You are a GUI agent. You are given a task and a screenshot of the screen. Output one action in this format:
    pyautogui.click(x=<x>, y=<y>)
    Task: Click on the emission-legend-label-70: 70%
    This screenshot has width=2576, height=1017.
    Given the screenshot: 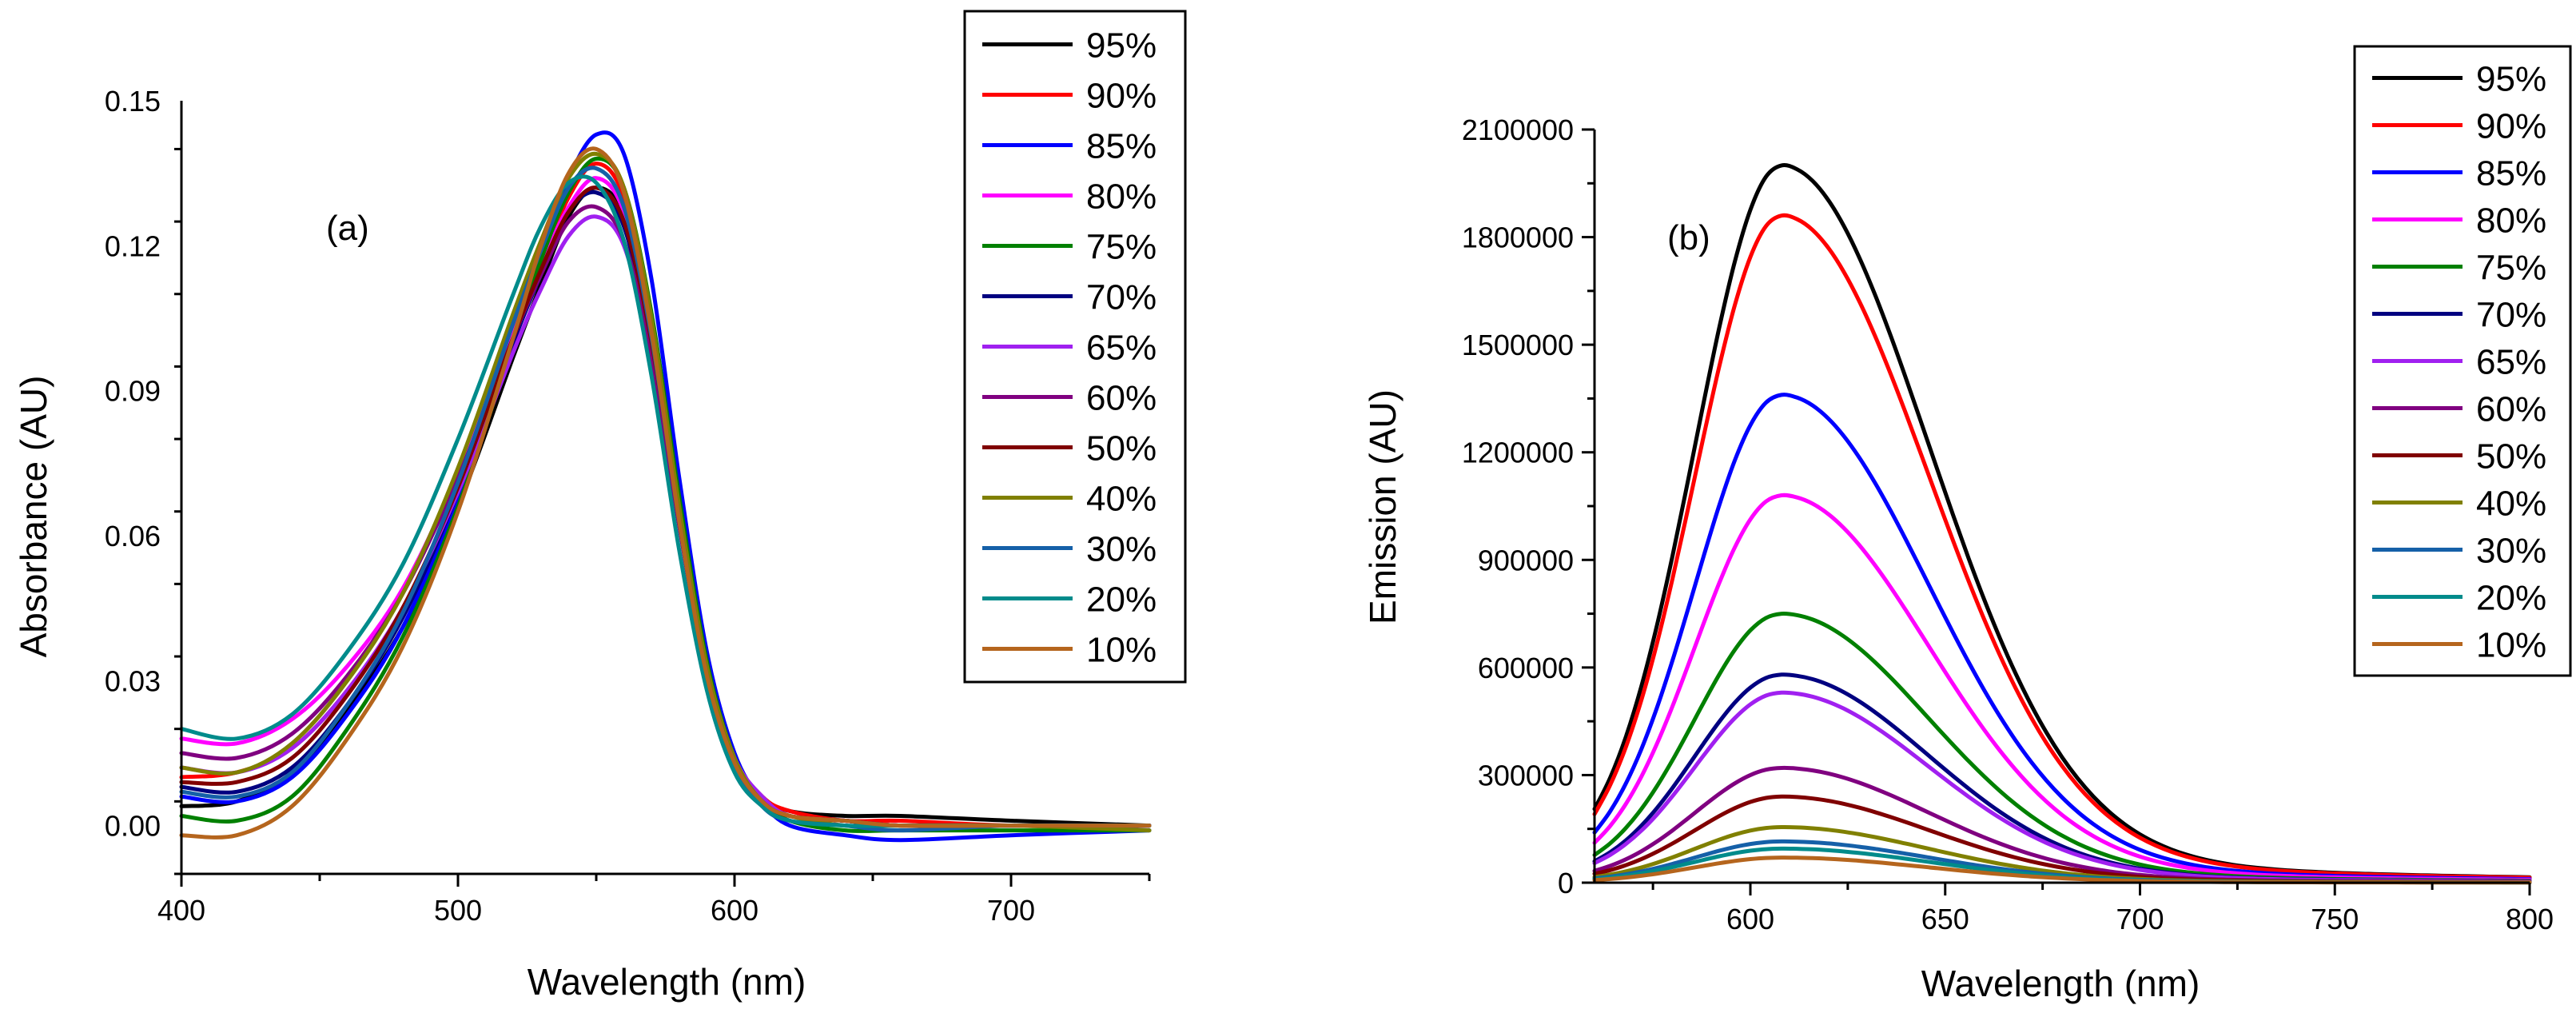 What is the action you would take?
    pyautogui.click(x=2511, y=316)
    